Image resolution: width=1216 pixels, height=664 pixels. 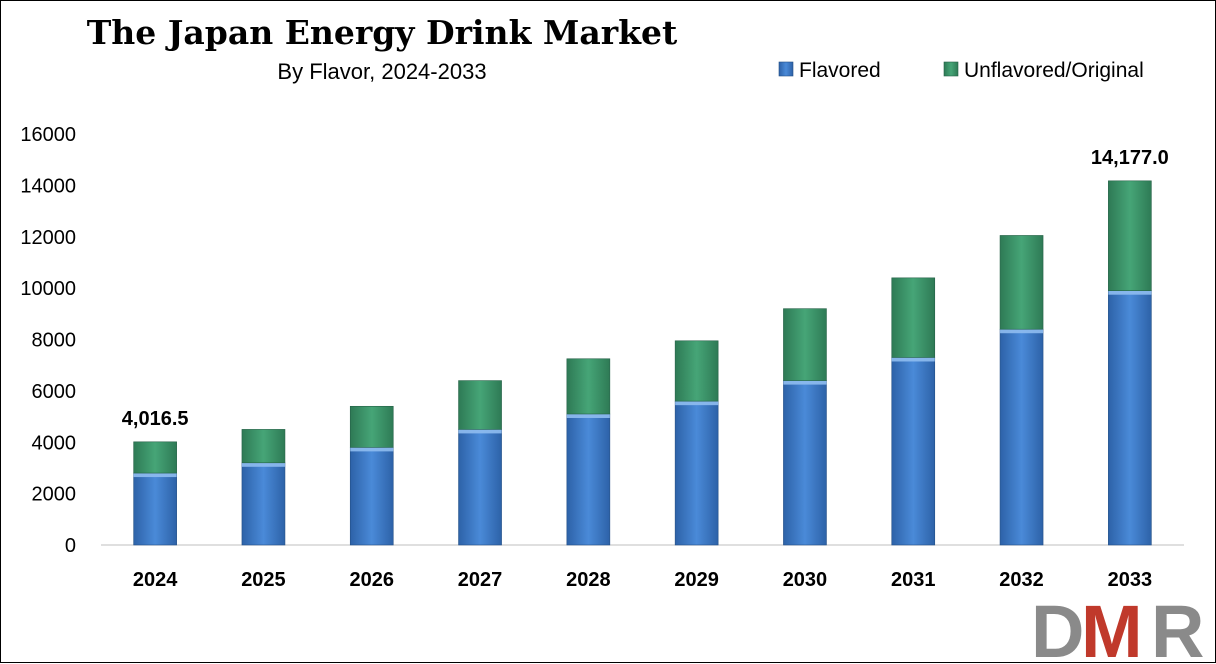 What do you see at coordinates (48, 135) in the screenshot?
I see `y-tick-label: 16000` at bounding box center [48, 135].